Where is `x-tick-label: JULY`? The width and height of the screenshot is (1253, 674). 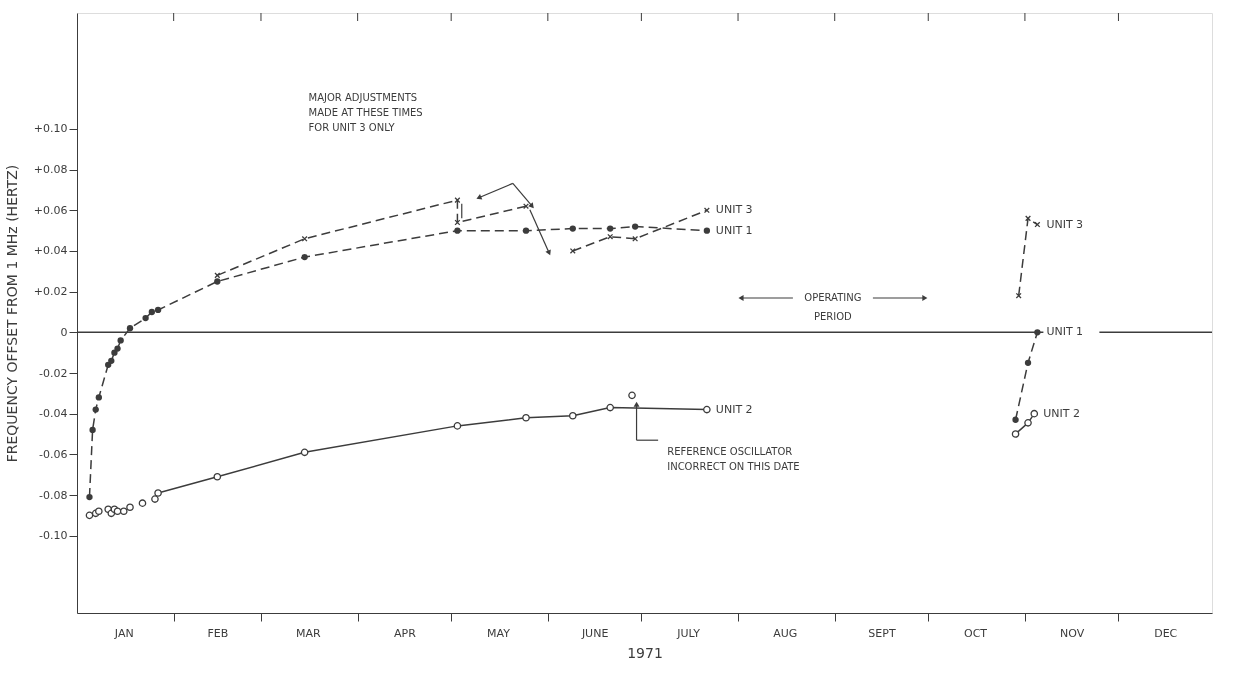
x-tick-label: JULY is located at coordinates (688, 633).